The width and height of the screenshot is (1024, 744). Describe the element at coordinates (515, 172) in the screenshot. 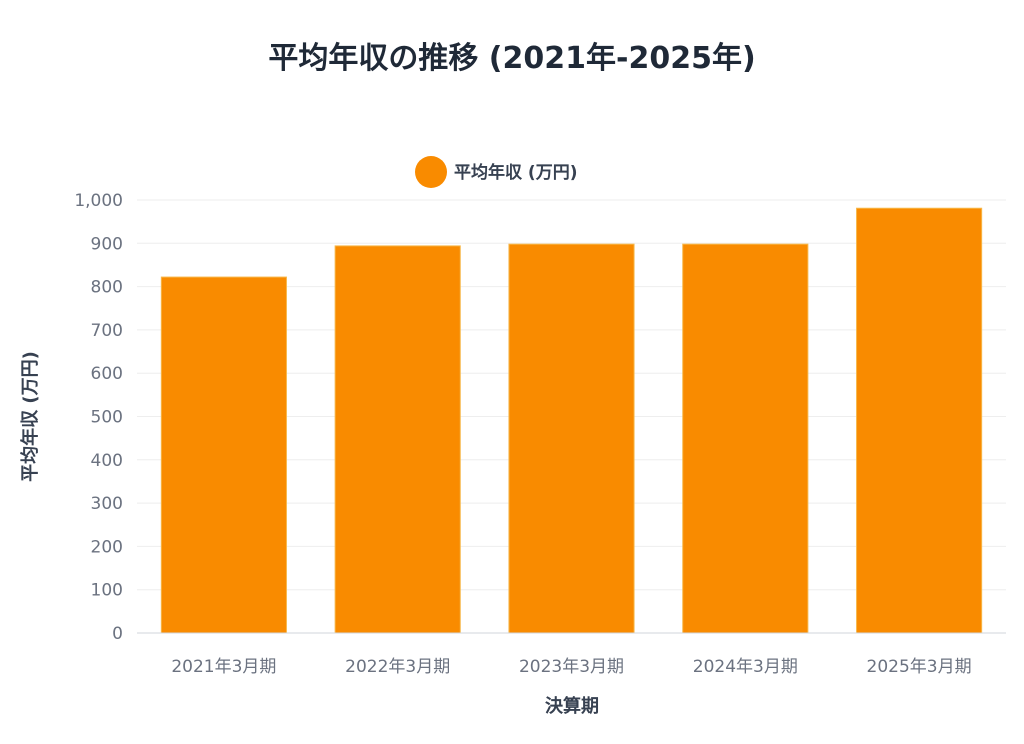

I see `legend-label: 平均年収 (万円)` at that location.